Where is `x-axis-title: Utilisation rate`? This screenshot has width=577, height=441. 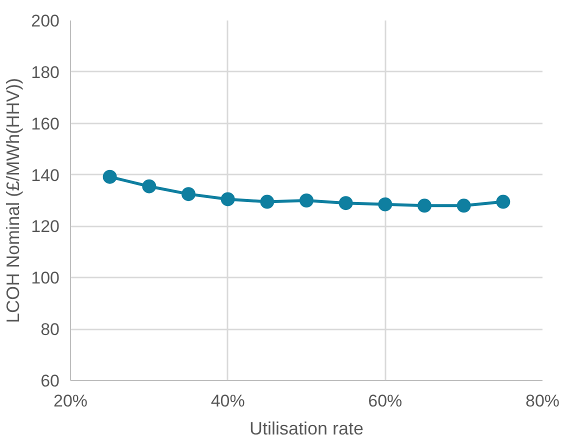 x-axis-title: Utilisation rate is located at coordinates (306, 428).